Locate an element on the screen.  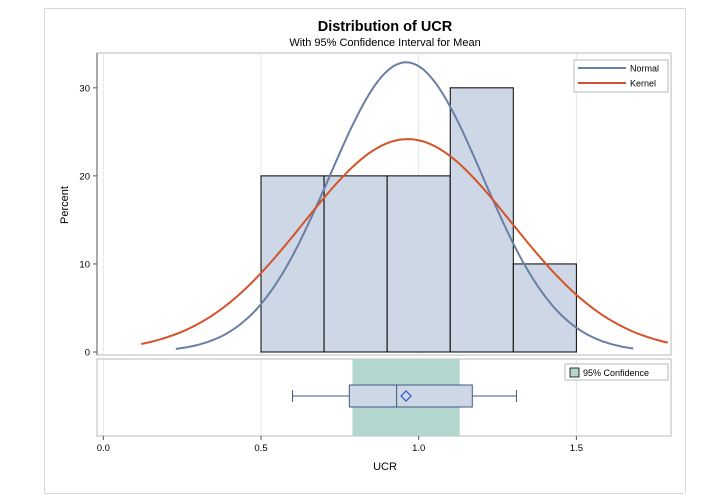
box-mean-marker is located at coordinates (406, 396).